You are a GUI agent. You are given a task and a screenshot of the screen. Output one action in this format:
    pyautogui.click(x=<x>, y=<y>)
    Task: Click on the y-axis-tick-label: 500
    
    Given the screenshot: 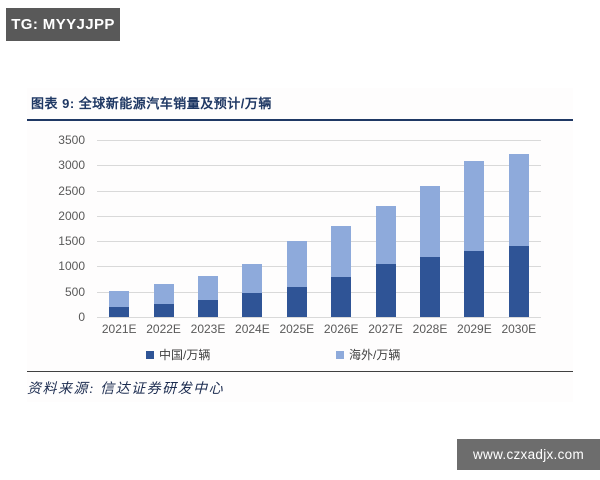 What is the action you would take?
    pyautogui.click(x=74, y=291)
    